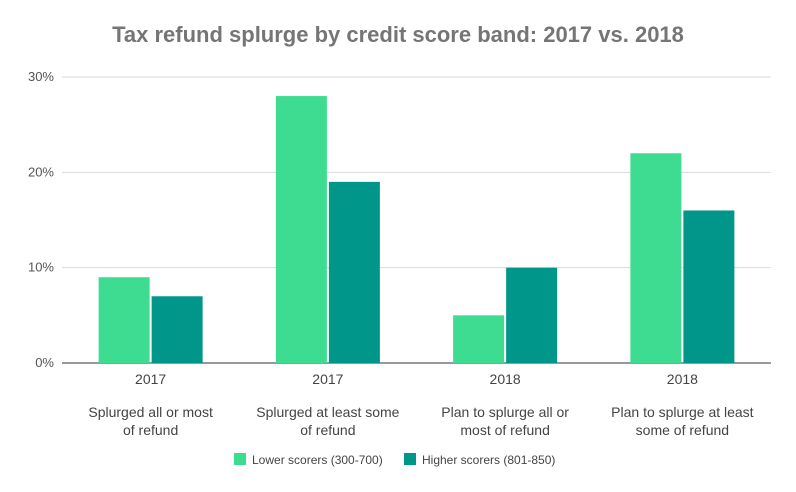 Image resolution: width=796 pixels, height=492 pixels. I want to click on y-axis-ticks: 0% 10% 20% 30%, so click(41, 219).